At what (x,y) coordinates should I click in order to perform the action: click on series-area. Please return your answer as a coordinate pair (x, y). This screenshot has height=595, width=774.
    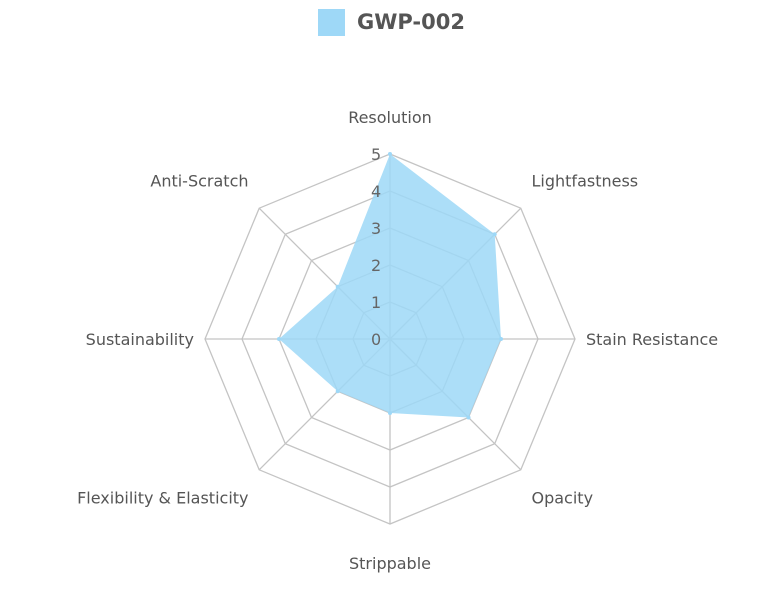
    Looking at the image, I should click on (390, 286).